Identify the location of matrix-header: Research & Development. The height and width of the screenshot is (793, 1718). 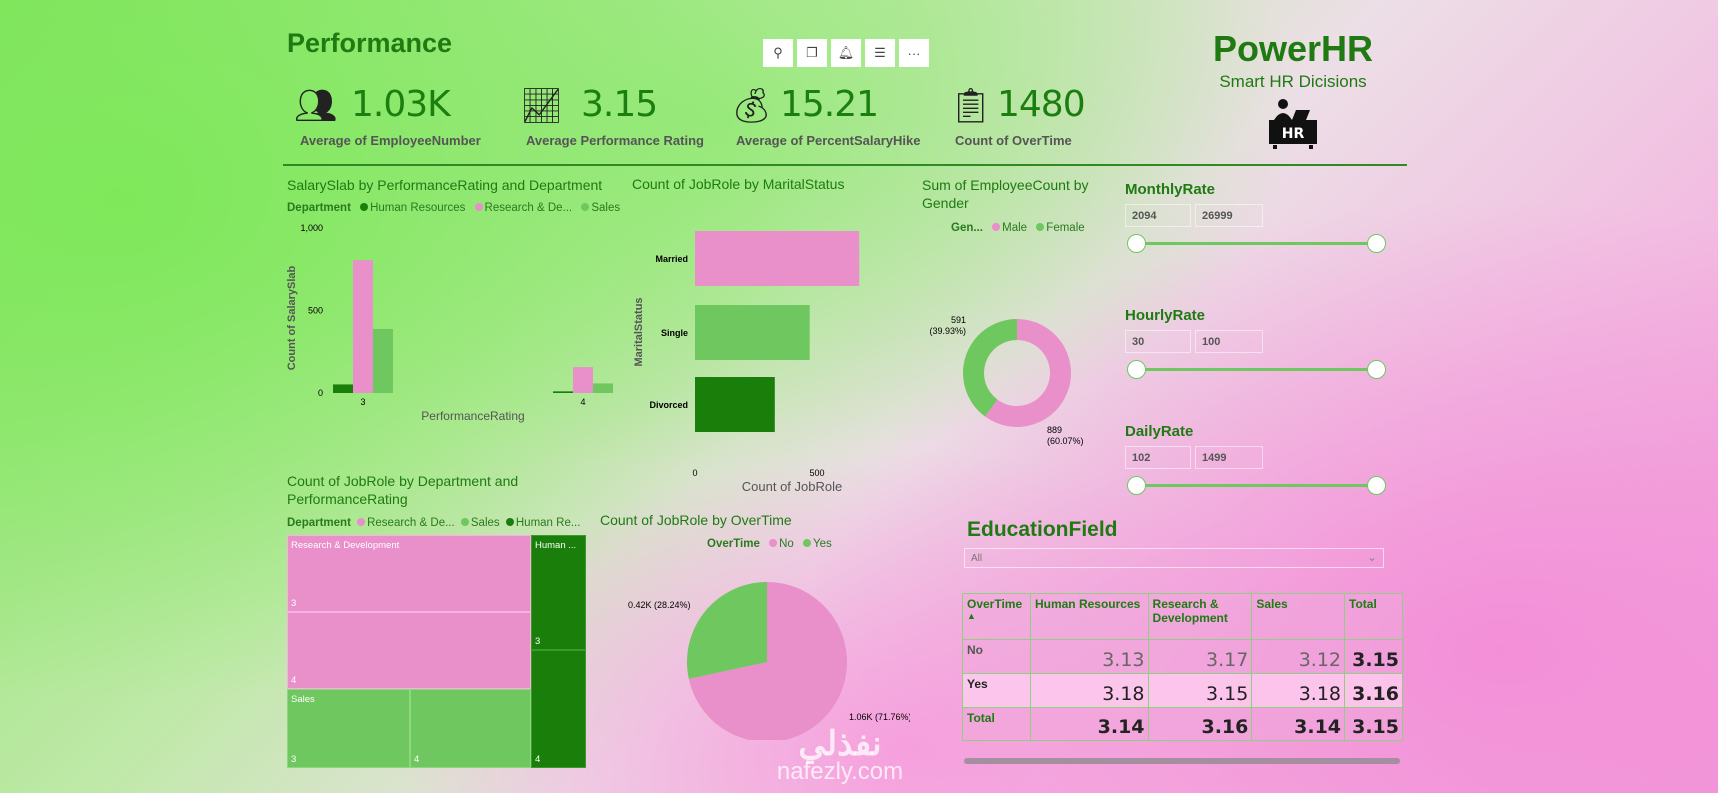
(1200, 616).